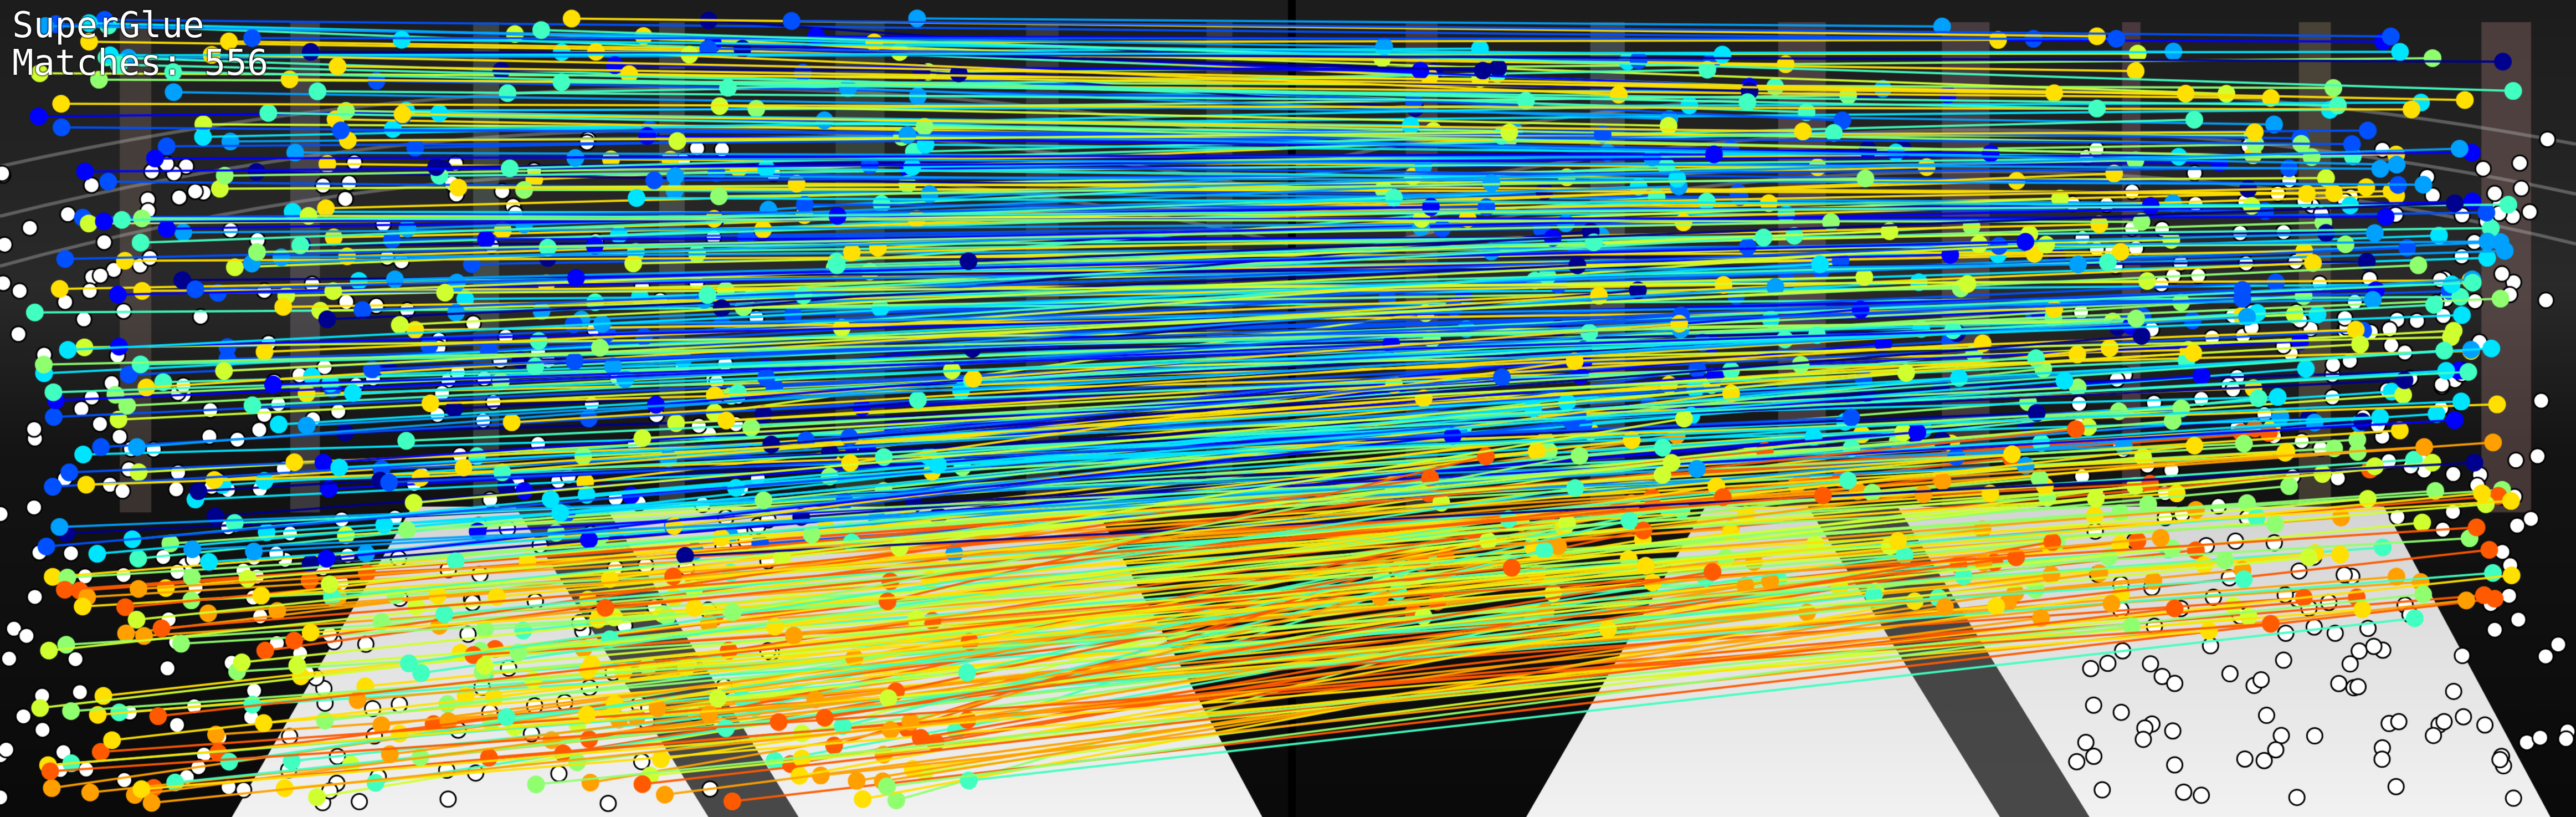 The height and width of the screenshot is (817, 2576). I want to click on method-title: SuperGlue, so click(108, 25).